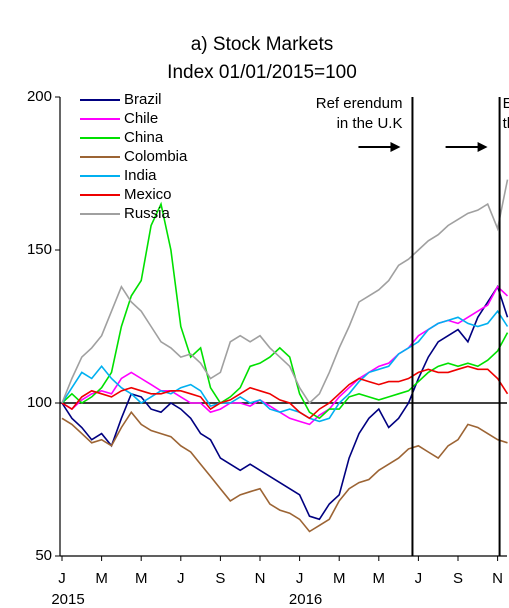  Describe the element at coordinates (262, 44) in the screenshot. I see `chart-title: a) Stock Markets` at that location.